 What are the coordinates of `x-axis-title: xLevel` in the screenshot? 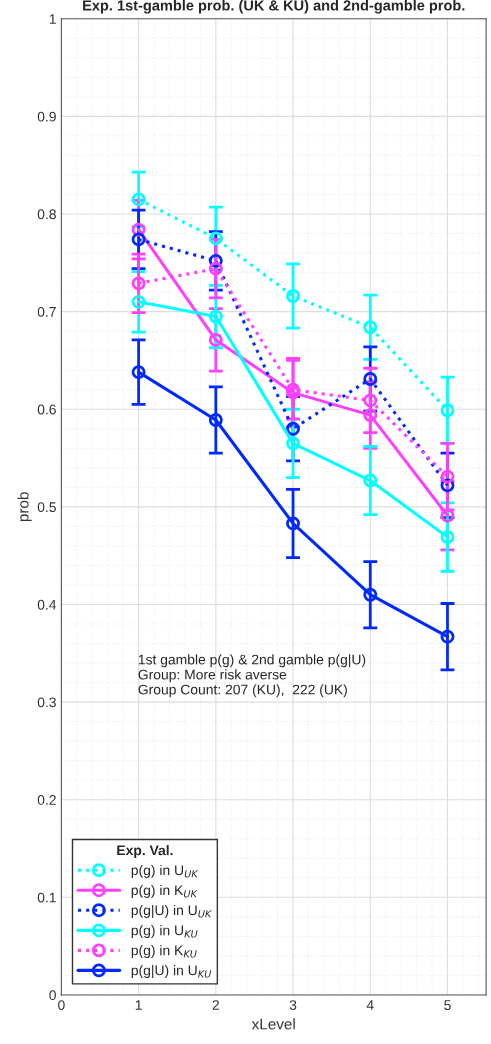 It's located at (273, 1024).